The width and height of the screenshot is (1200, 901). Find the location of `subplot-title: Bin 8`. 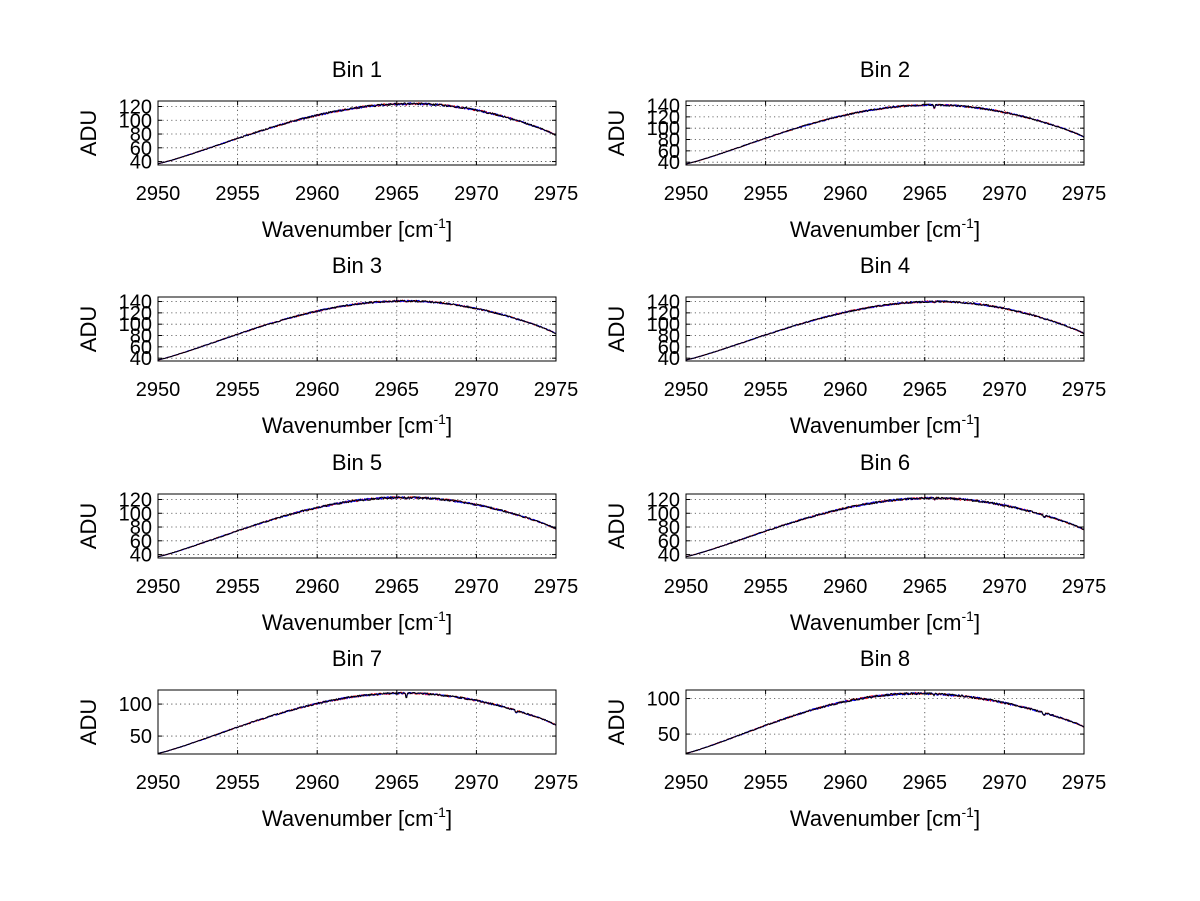

subplot-title: Bin 8 is located at coordinates (885, 658).